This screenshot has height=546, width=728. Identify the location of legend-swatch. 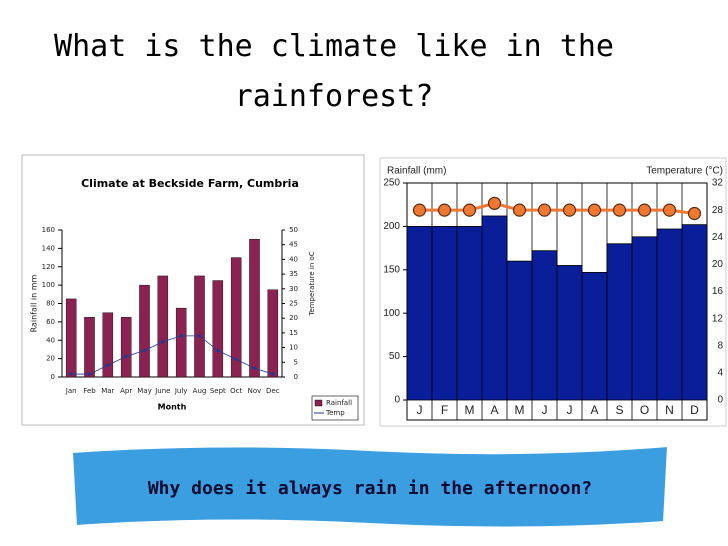
(318, 403).